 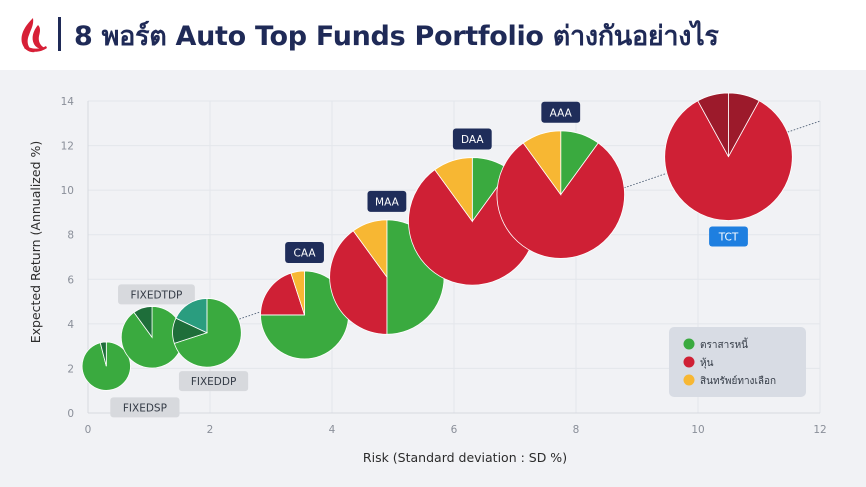 I want to click on x-tick-label: 8, so click(x=576, y=430).